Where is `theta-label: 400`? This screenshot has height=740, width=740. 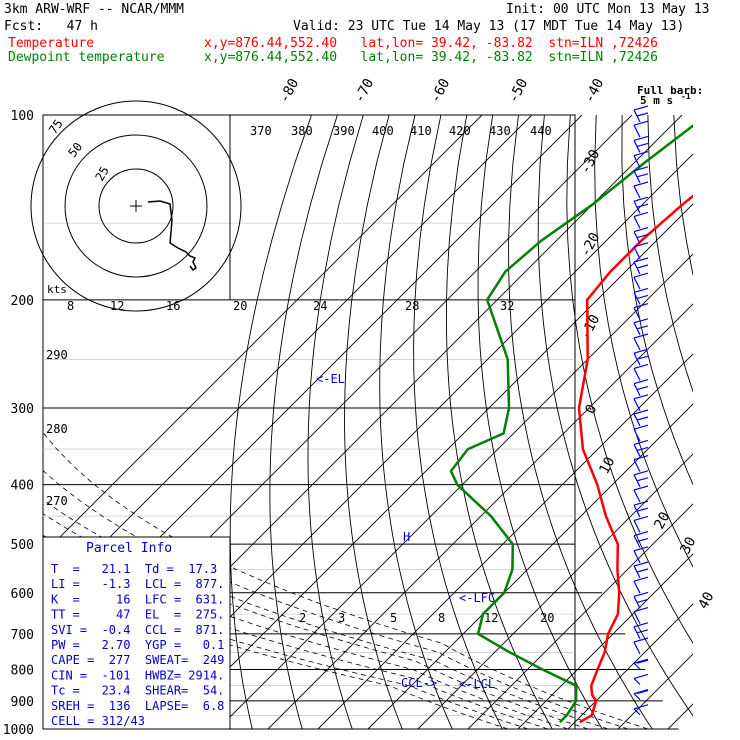 theta-label: 400 is located at coordinates (383, 131).